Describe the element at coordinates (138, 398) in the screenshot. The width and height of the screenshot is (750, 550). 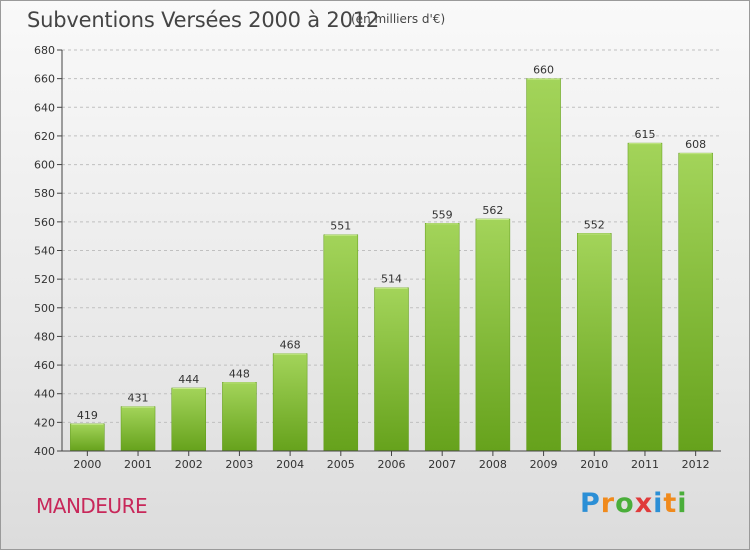
I see `value-label-2001: 431` at that location.